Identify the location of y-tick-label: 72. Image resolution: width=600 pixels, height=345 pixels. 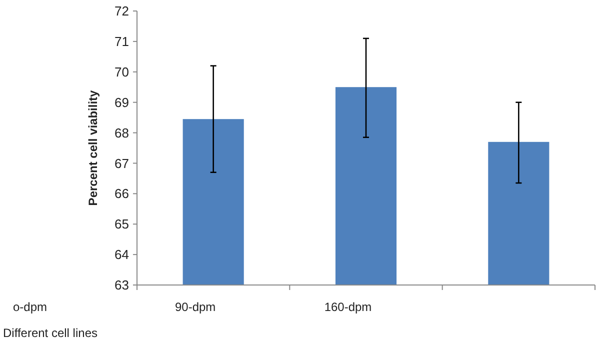
(121, 11).